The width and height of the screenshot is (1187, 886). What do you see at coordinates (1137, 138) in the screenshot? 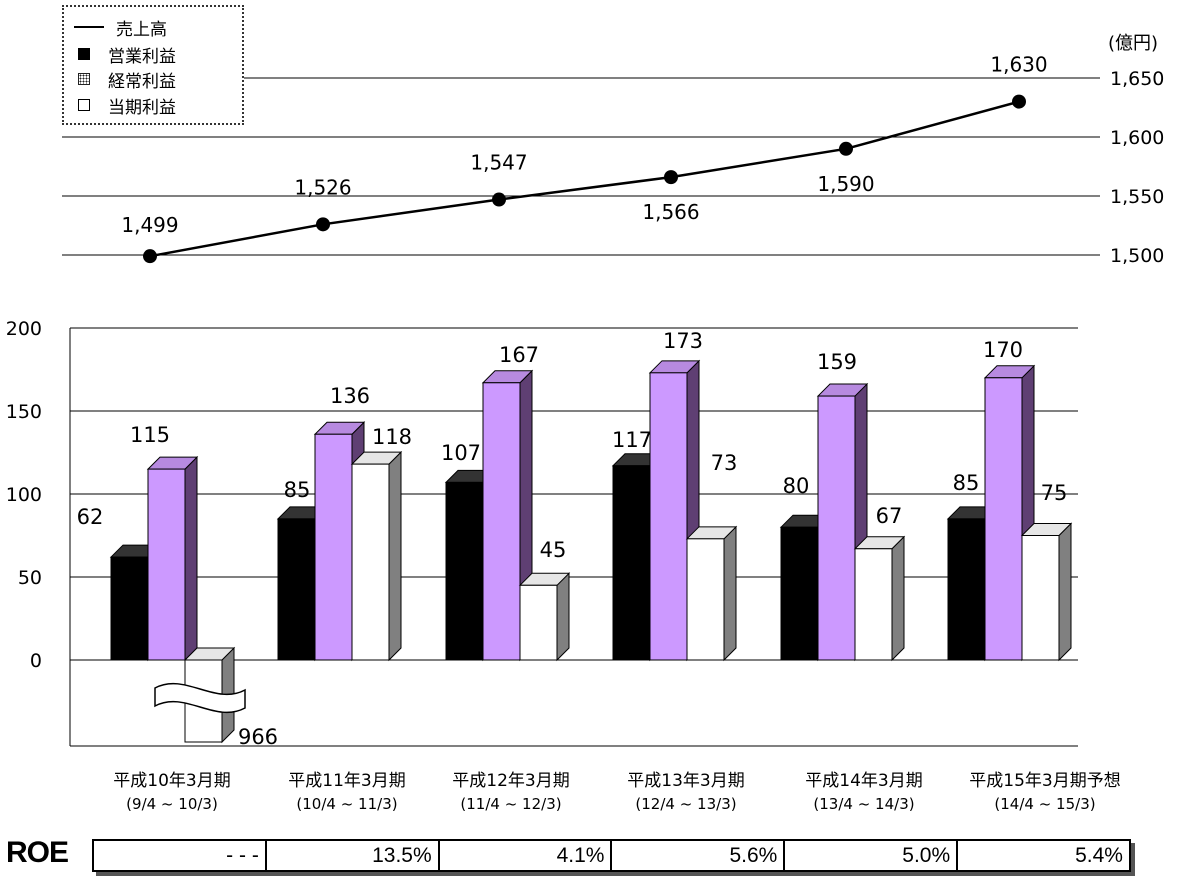
I see `line-ytick-label: 1,600` at bounding box center [1137, 138].